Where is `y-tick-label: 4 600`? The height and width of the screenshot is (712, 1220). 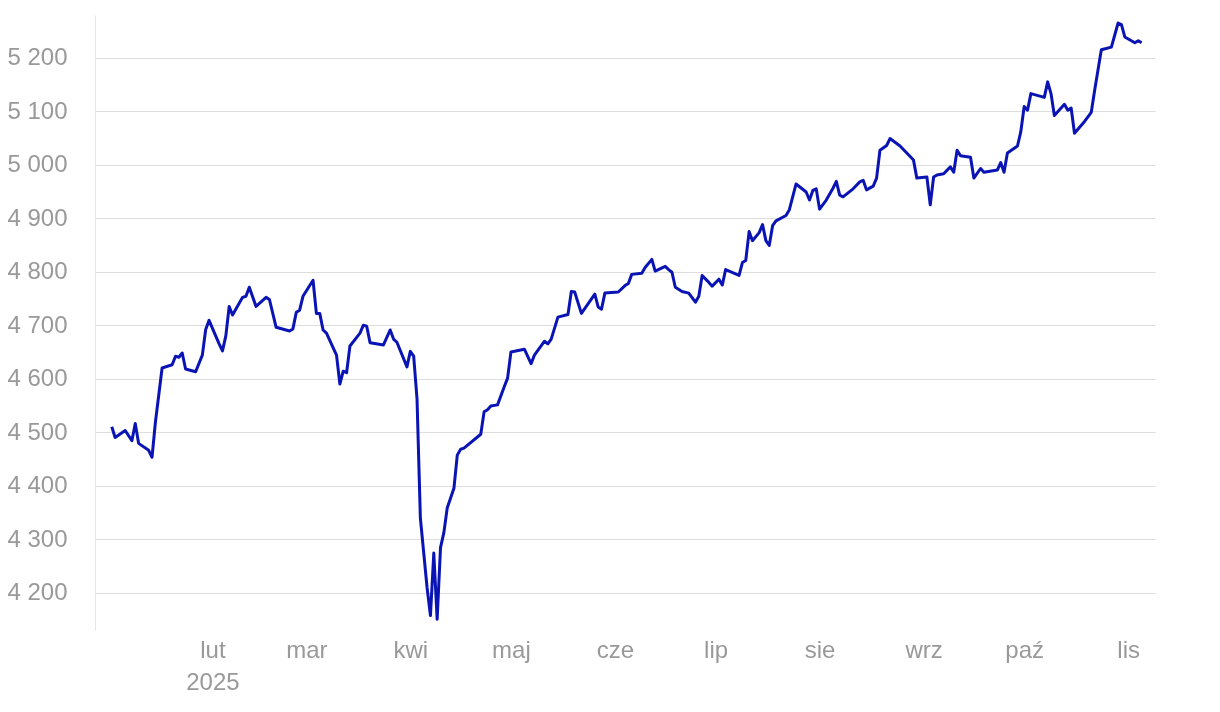 y-tick-label: 4 600 is located at coordinates (37, 378).